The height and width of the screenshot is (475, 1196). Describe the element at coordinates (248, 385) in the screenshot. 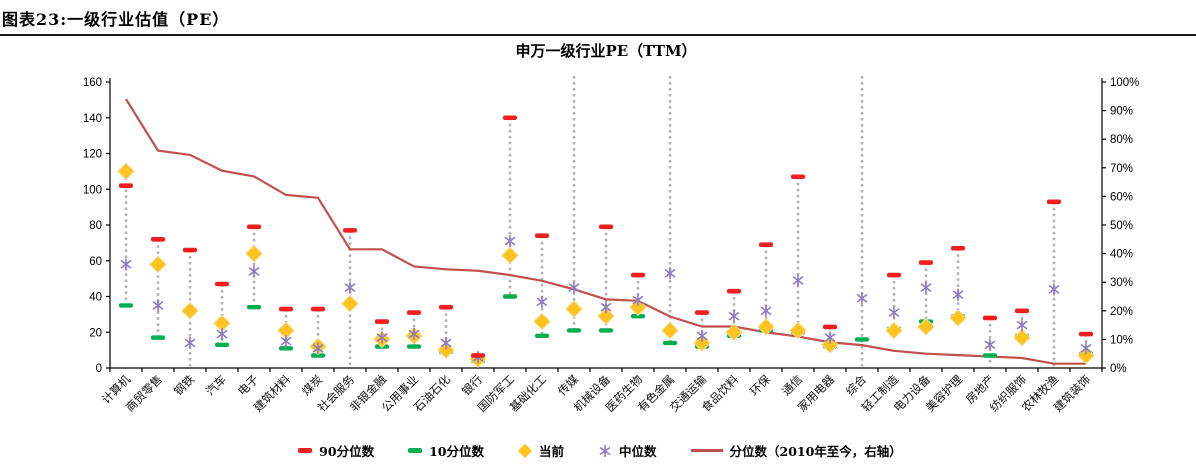

I see `svg-text: 电子` at that location.